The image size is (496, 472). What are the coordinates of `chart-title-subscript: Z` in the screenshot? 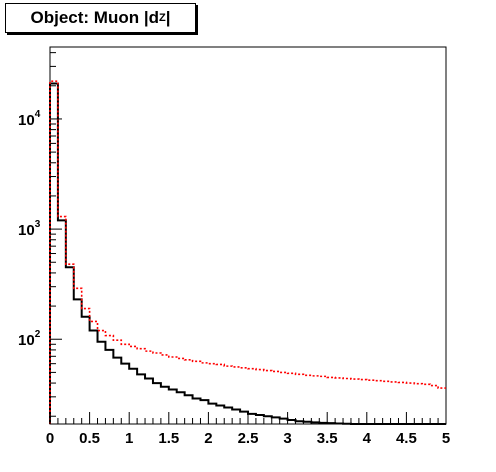 It's located at (162, 18).